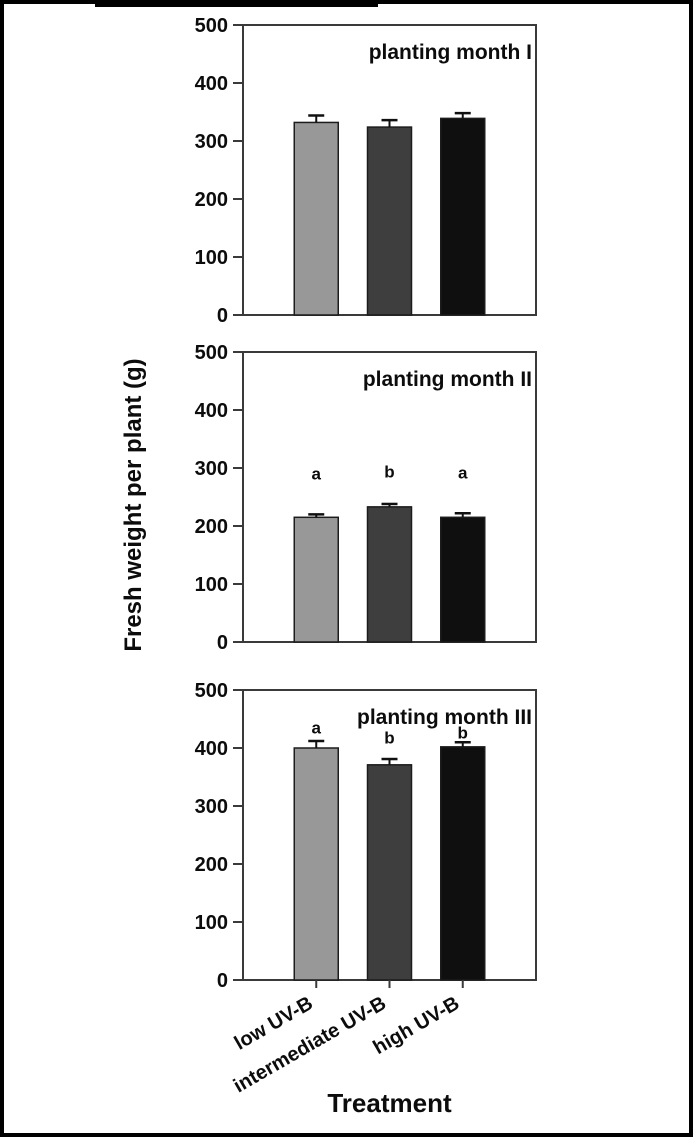 The width and height of the screenshot is (693, 1137). I want to click on panel-title: planting month I, so click(450, 52).